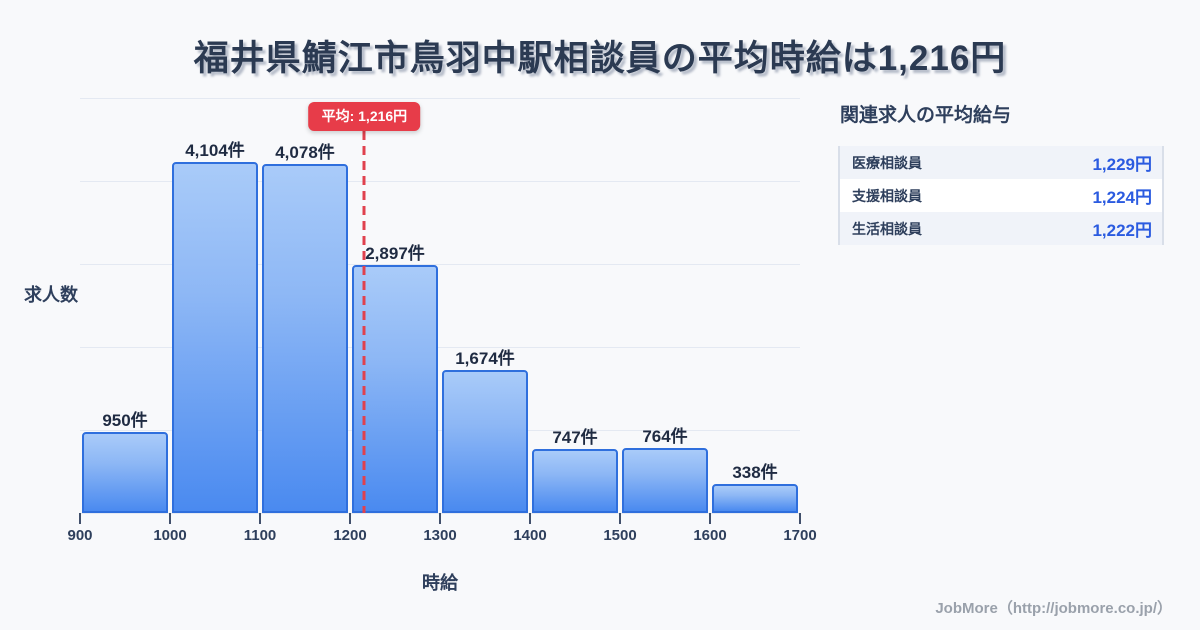 The image size is (1200, 630). Describe the element at coordinates (305, 152) in the screenshot. I see `bar-value-label: 4,078件` at that location.